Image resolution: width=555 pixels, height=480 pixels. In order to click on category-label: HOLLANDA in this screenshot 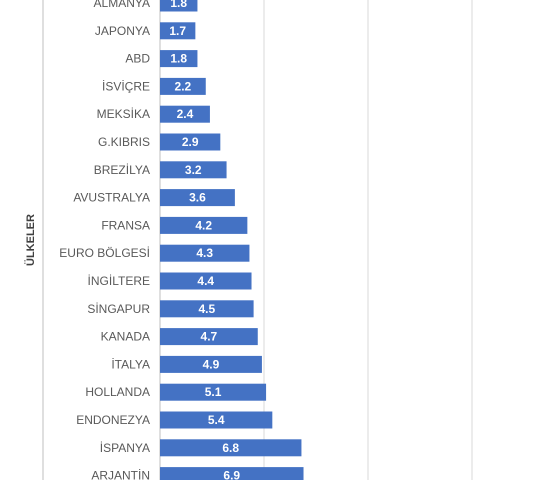, I will do `click(117, 392)`.